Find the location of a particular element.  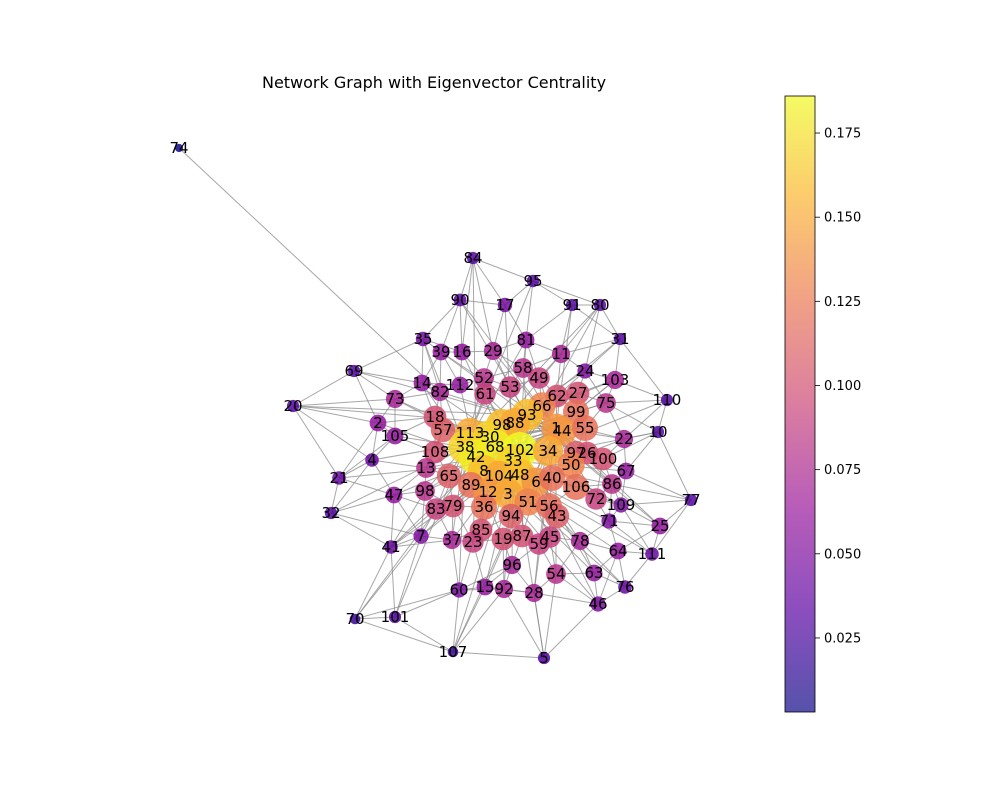

node-label: 107 is located at coordinates (453, 652).